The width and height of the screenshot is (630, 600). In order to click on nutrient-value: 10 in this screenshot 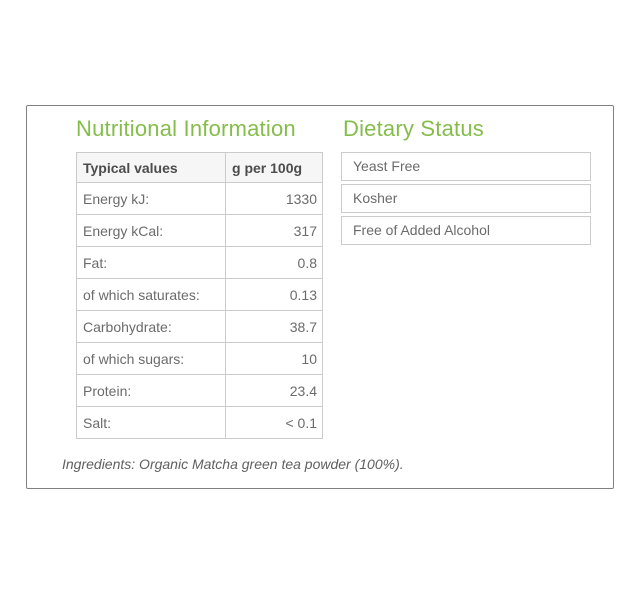, I will do `click(274, 358)`.